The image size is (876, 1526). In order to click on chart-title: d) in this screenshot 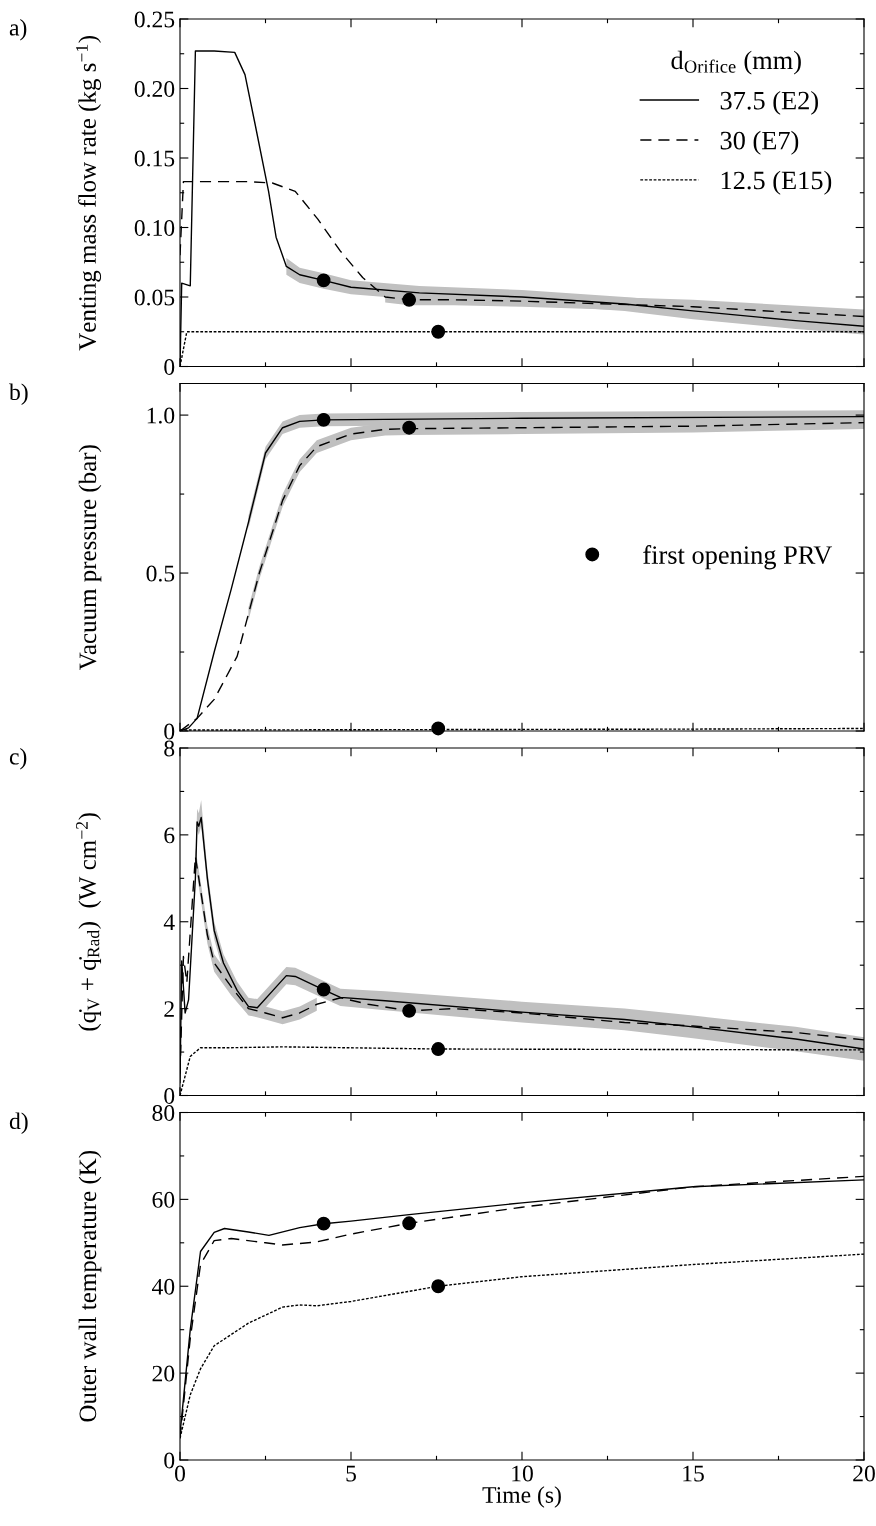, I will do `click(18, 1123)`.